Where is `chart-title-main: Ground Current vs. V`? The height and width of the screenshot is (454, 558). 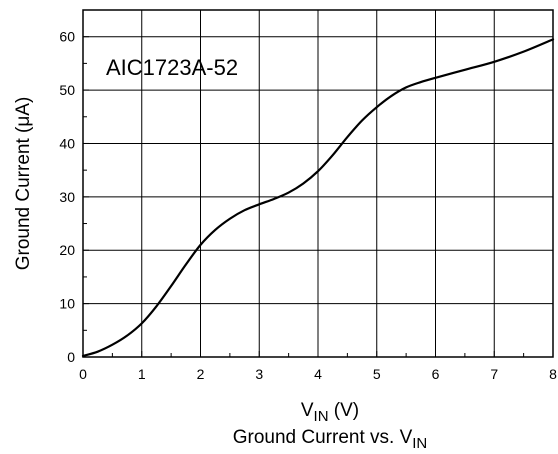
chart-title-main: Ground Current vs. V is located at coordinates (323, 437).